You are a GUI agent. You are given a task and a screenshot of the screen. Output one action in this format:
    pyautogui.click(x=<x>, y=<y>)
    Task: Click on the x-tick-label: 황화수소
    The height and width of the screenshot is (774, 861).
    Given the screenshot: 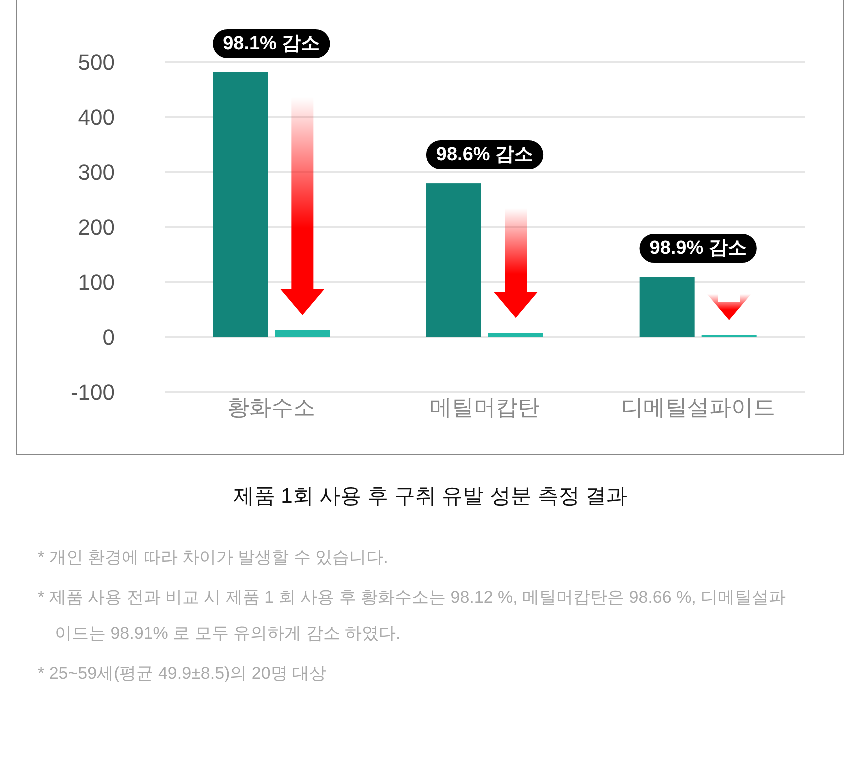 What is the action you would take?
    pyautogui.click(x=272, y=407)
    